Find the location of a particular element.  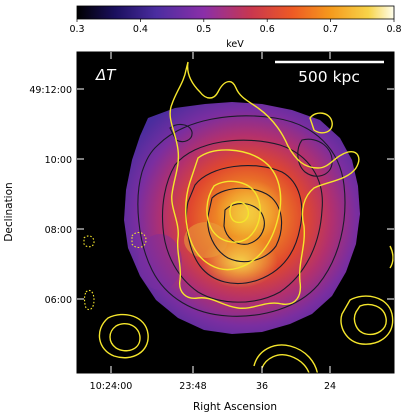

colorbar-tick: 0.4 is located at coordinates (140, 29).